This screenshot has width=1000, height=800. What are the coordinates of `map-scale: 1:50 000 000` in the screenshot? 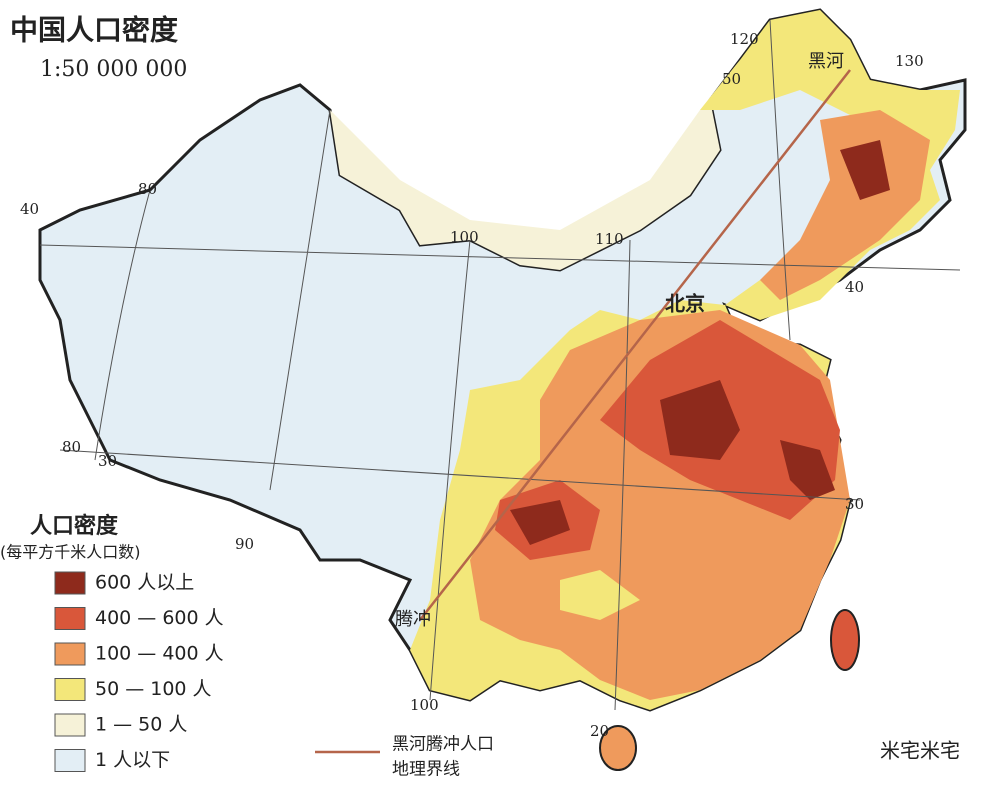 It's located at (113, 69).